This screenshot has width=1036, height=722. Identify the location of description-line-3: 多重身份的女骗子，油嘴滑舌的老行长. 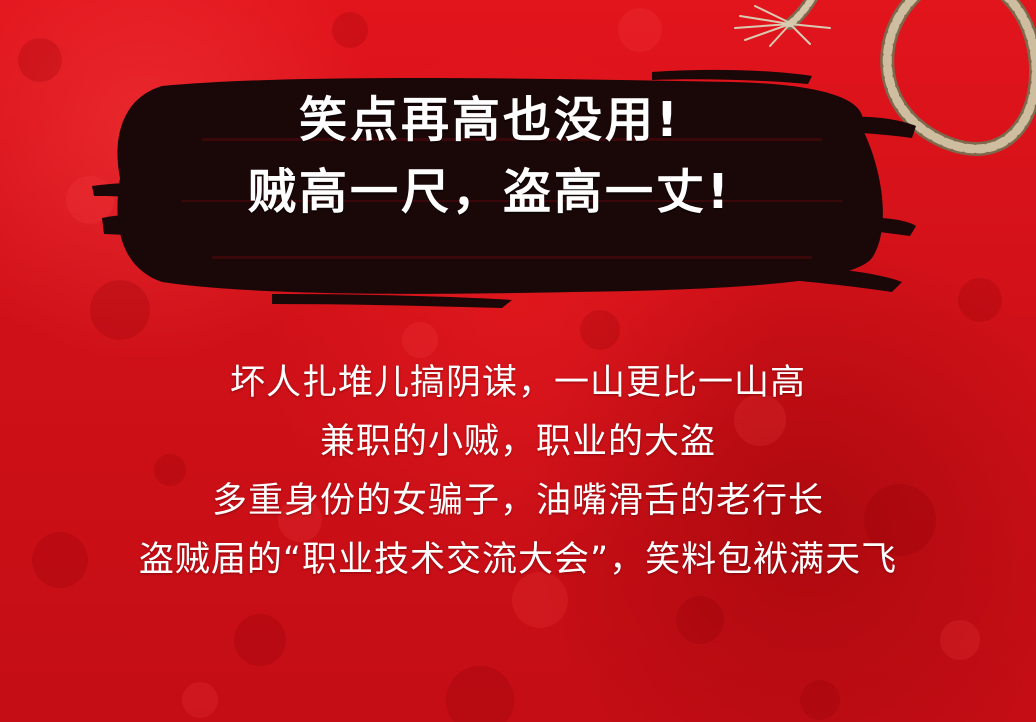
(517, 501).